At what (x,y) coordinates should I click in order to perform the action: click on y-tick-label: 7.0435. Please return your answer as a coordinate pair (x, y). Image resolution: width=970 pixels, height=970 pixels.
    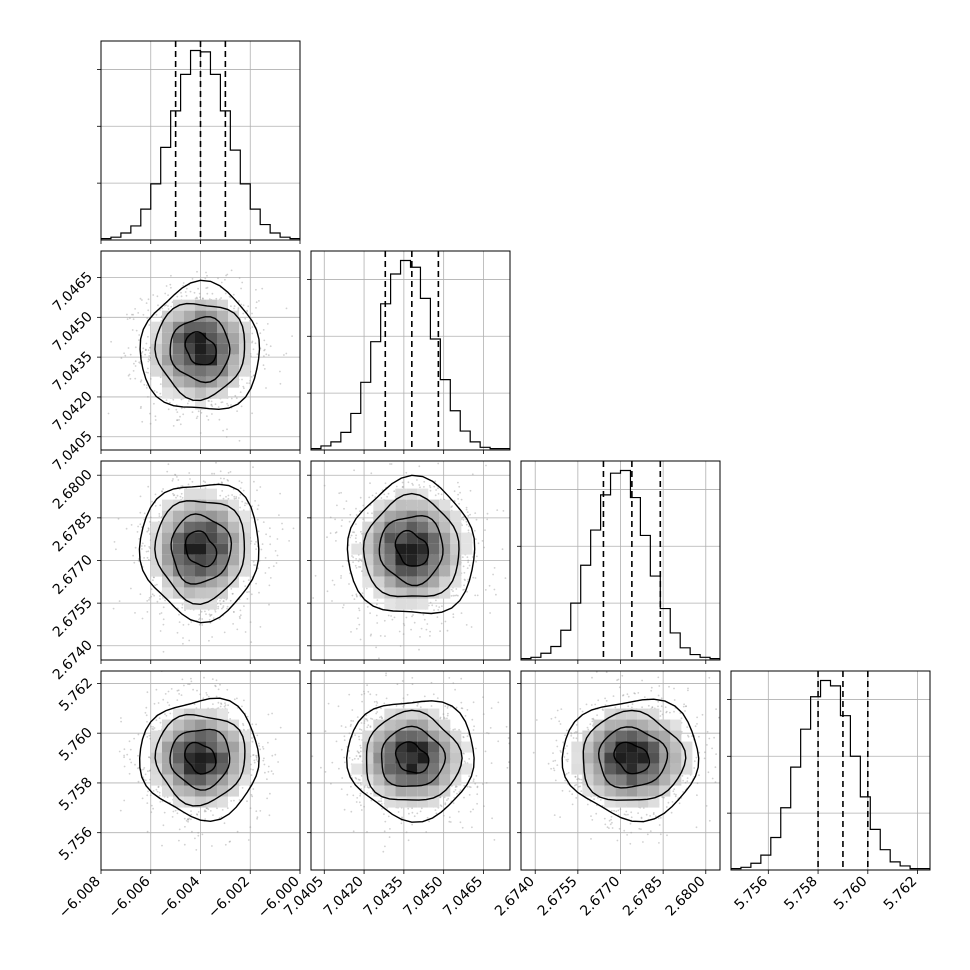
    Looking at the image, I should click on (73, 372).